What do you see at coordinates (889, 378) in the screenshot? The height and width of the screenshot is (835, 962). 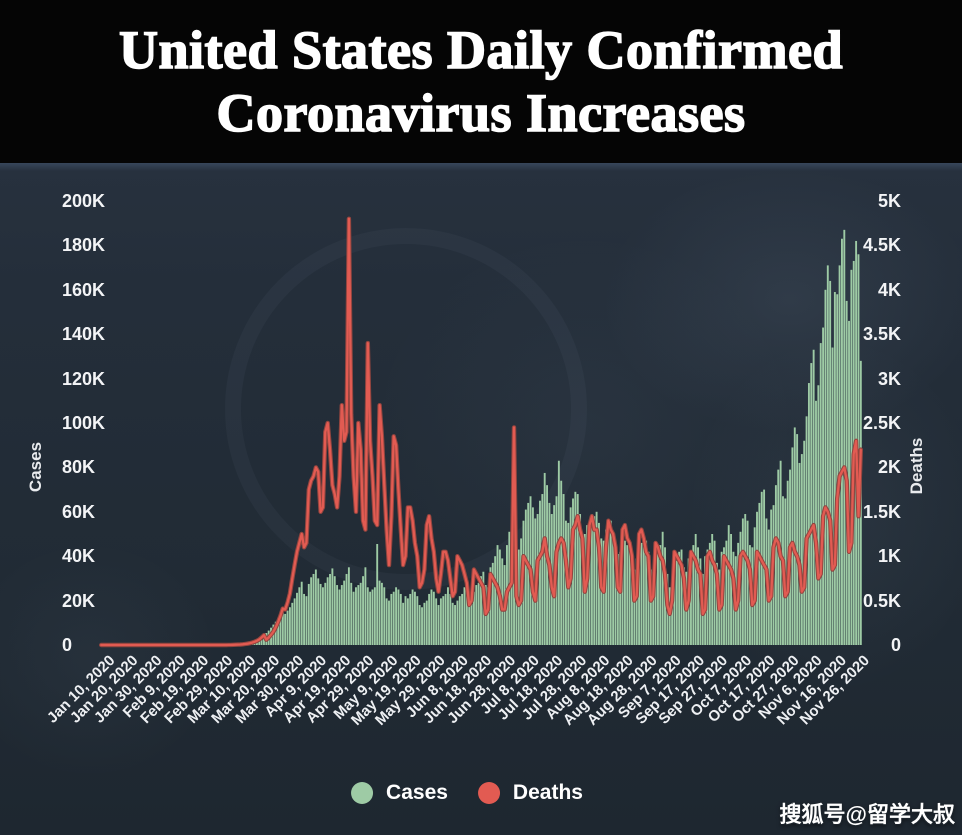 I see `y-tick-label-deaths: 3K` at bounding box center [889, 378].